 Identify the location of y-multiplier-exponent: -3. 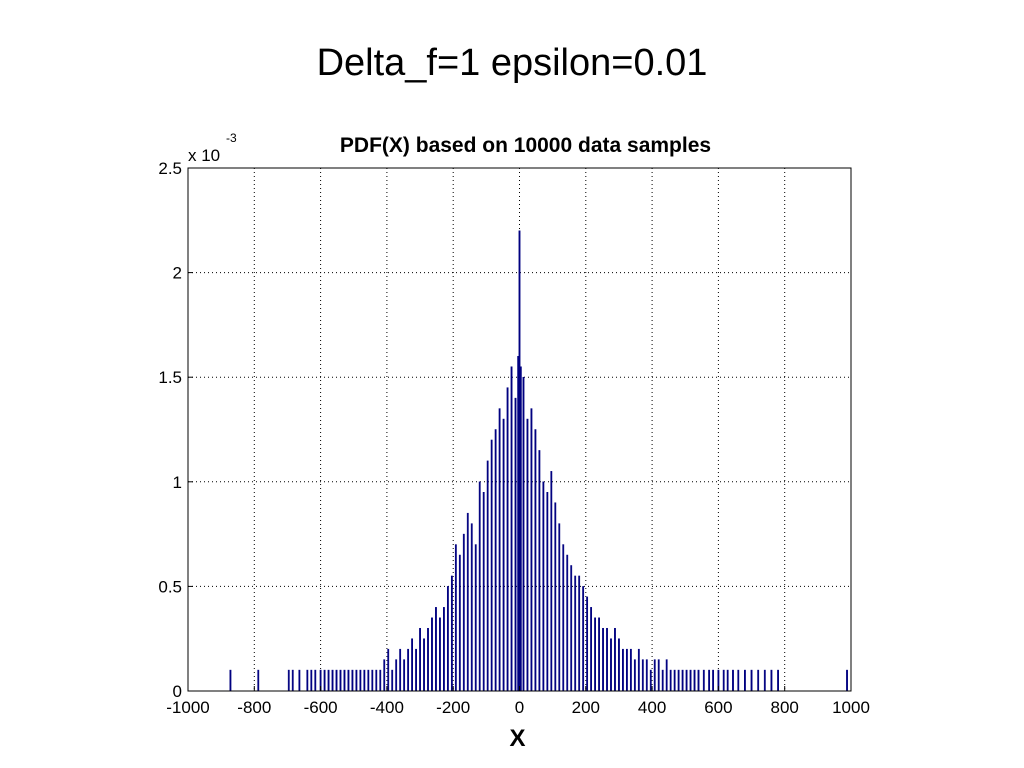
(231, 138).